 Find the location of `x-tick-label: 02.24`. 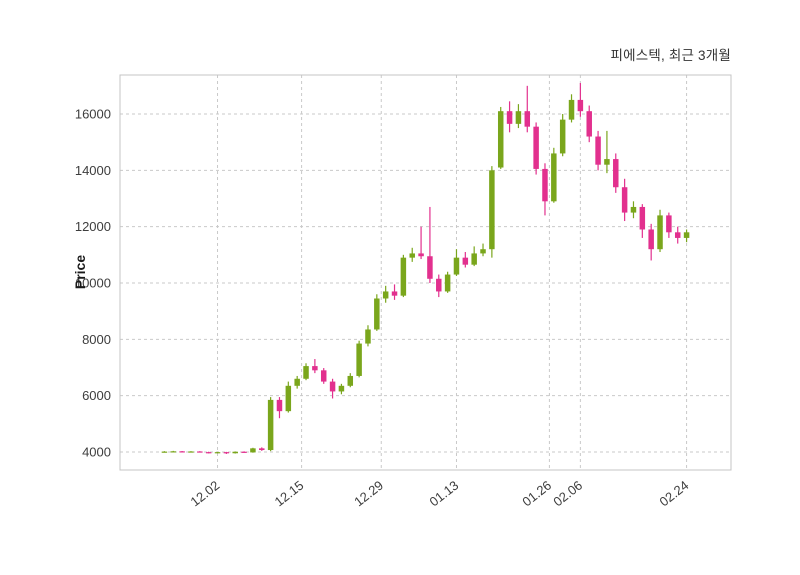

x-tick-label: 02.24 is located at coordinates (674, 494).